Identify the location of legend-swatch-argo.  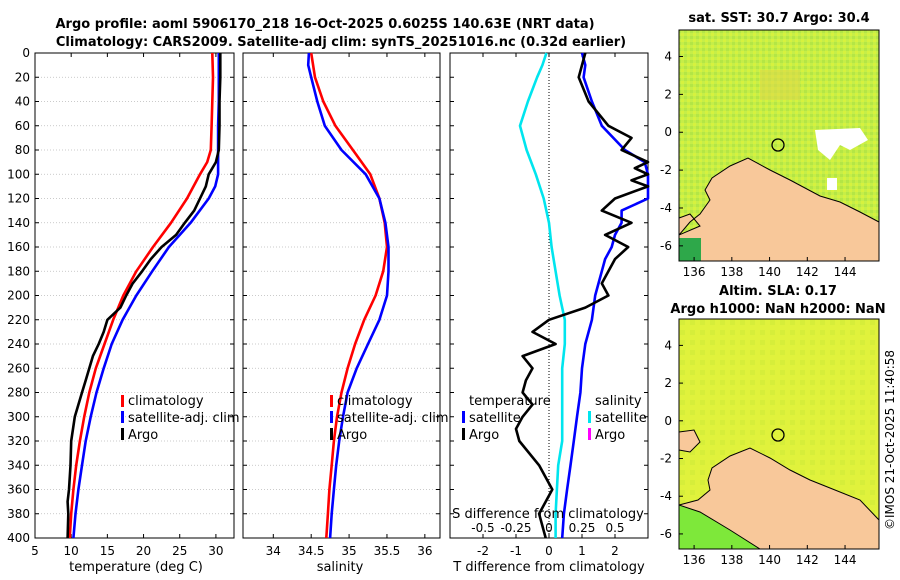
(331, 434).